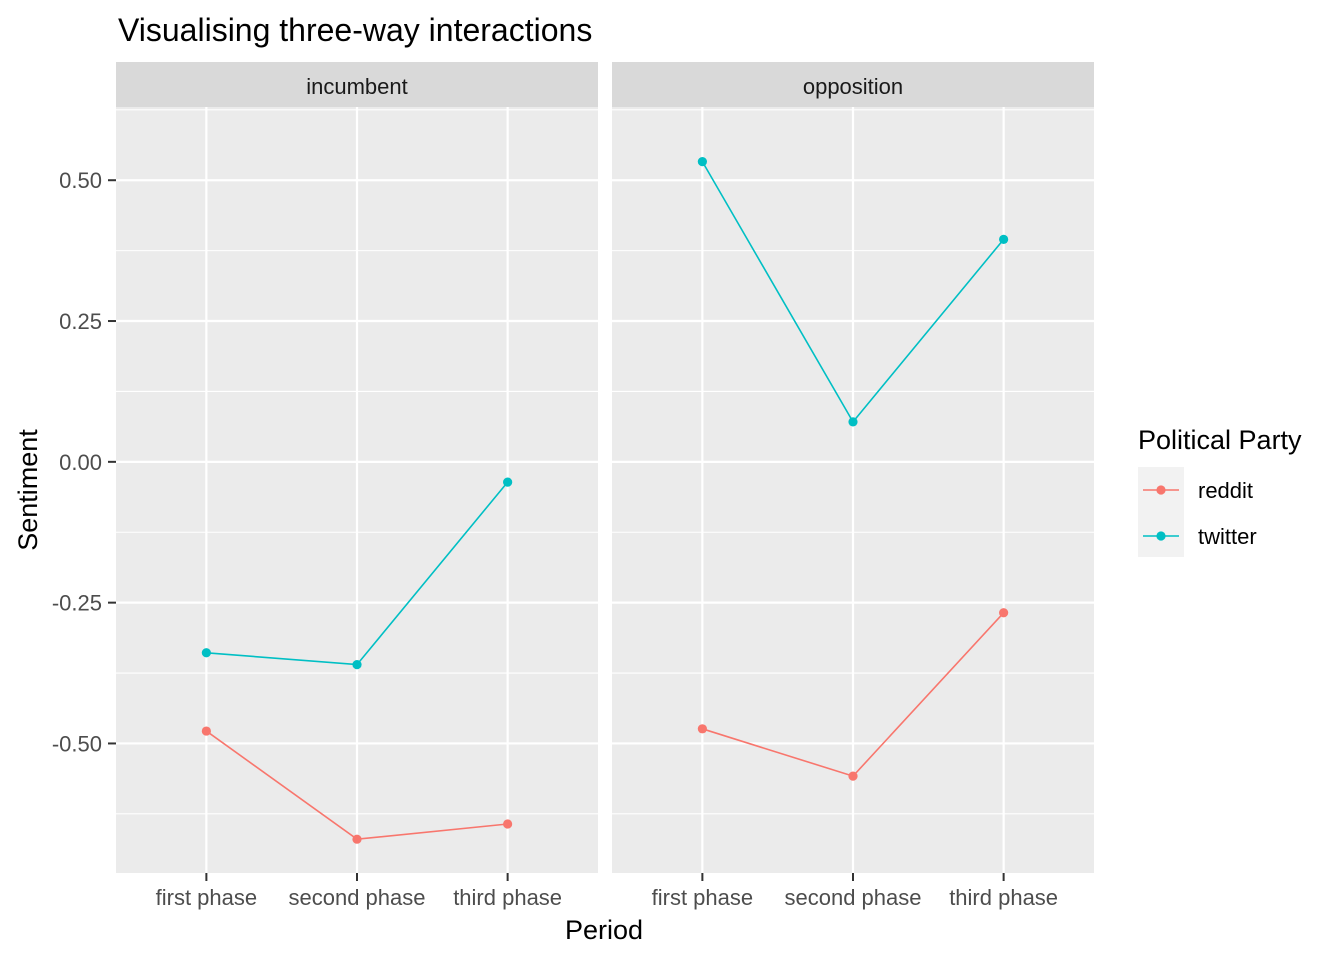 Image resolution: width=1344 pixels, height=960 pixels. Describe the element at coordinates (28, 490) in the screenshot. I see `y-axis-title: Sentiment` at that location.